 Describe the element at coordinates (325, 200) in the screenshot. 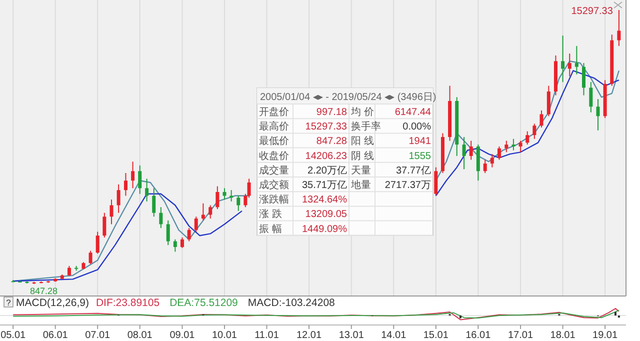

I see `annotation: 1324.64%` at that location.